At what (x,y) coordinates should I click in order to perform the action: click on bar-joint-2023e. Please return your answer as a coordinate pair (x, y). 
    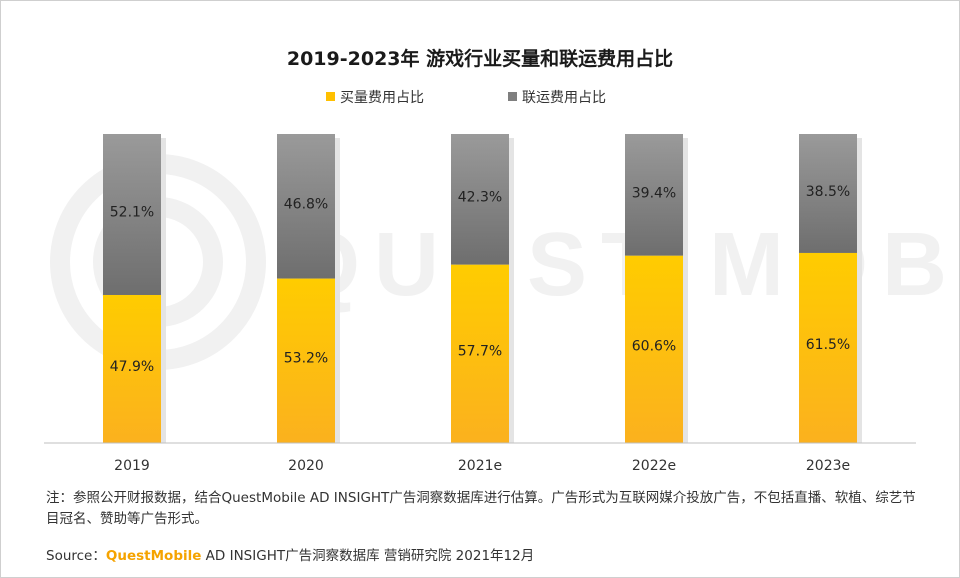
    Looking at the image, I should click on (828, 193).